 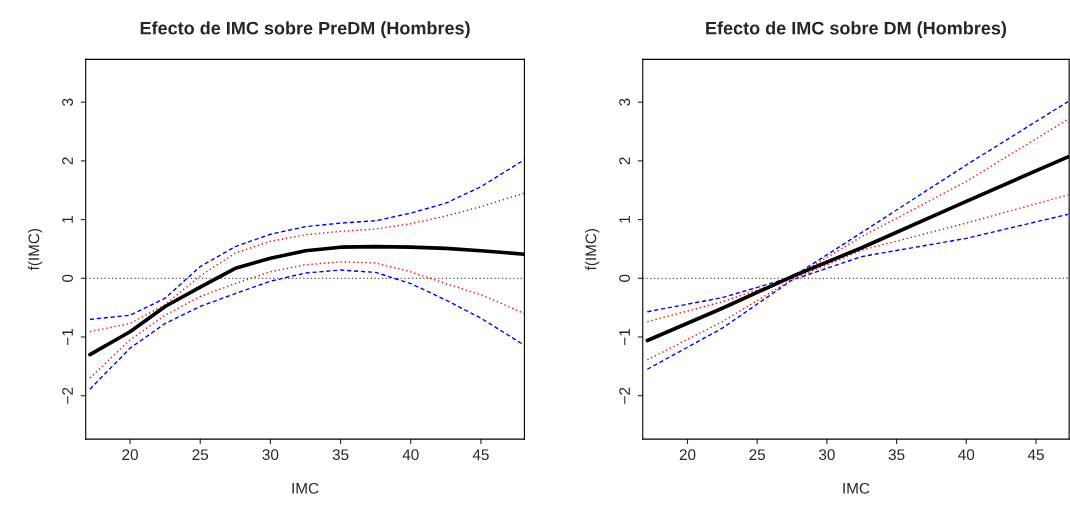 I want to click on chart-title: Efecto de IMC sobre DM (Hombres), so click(x=856, y=30).